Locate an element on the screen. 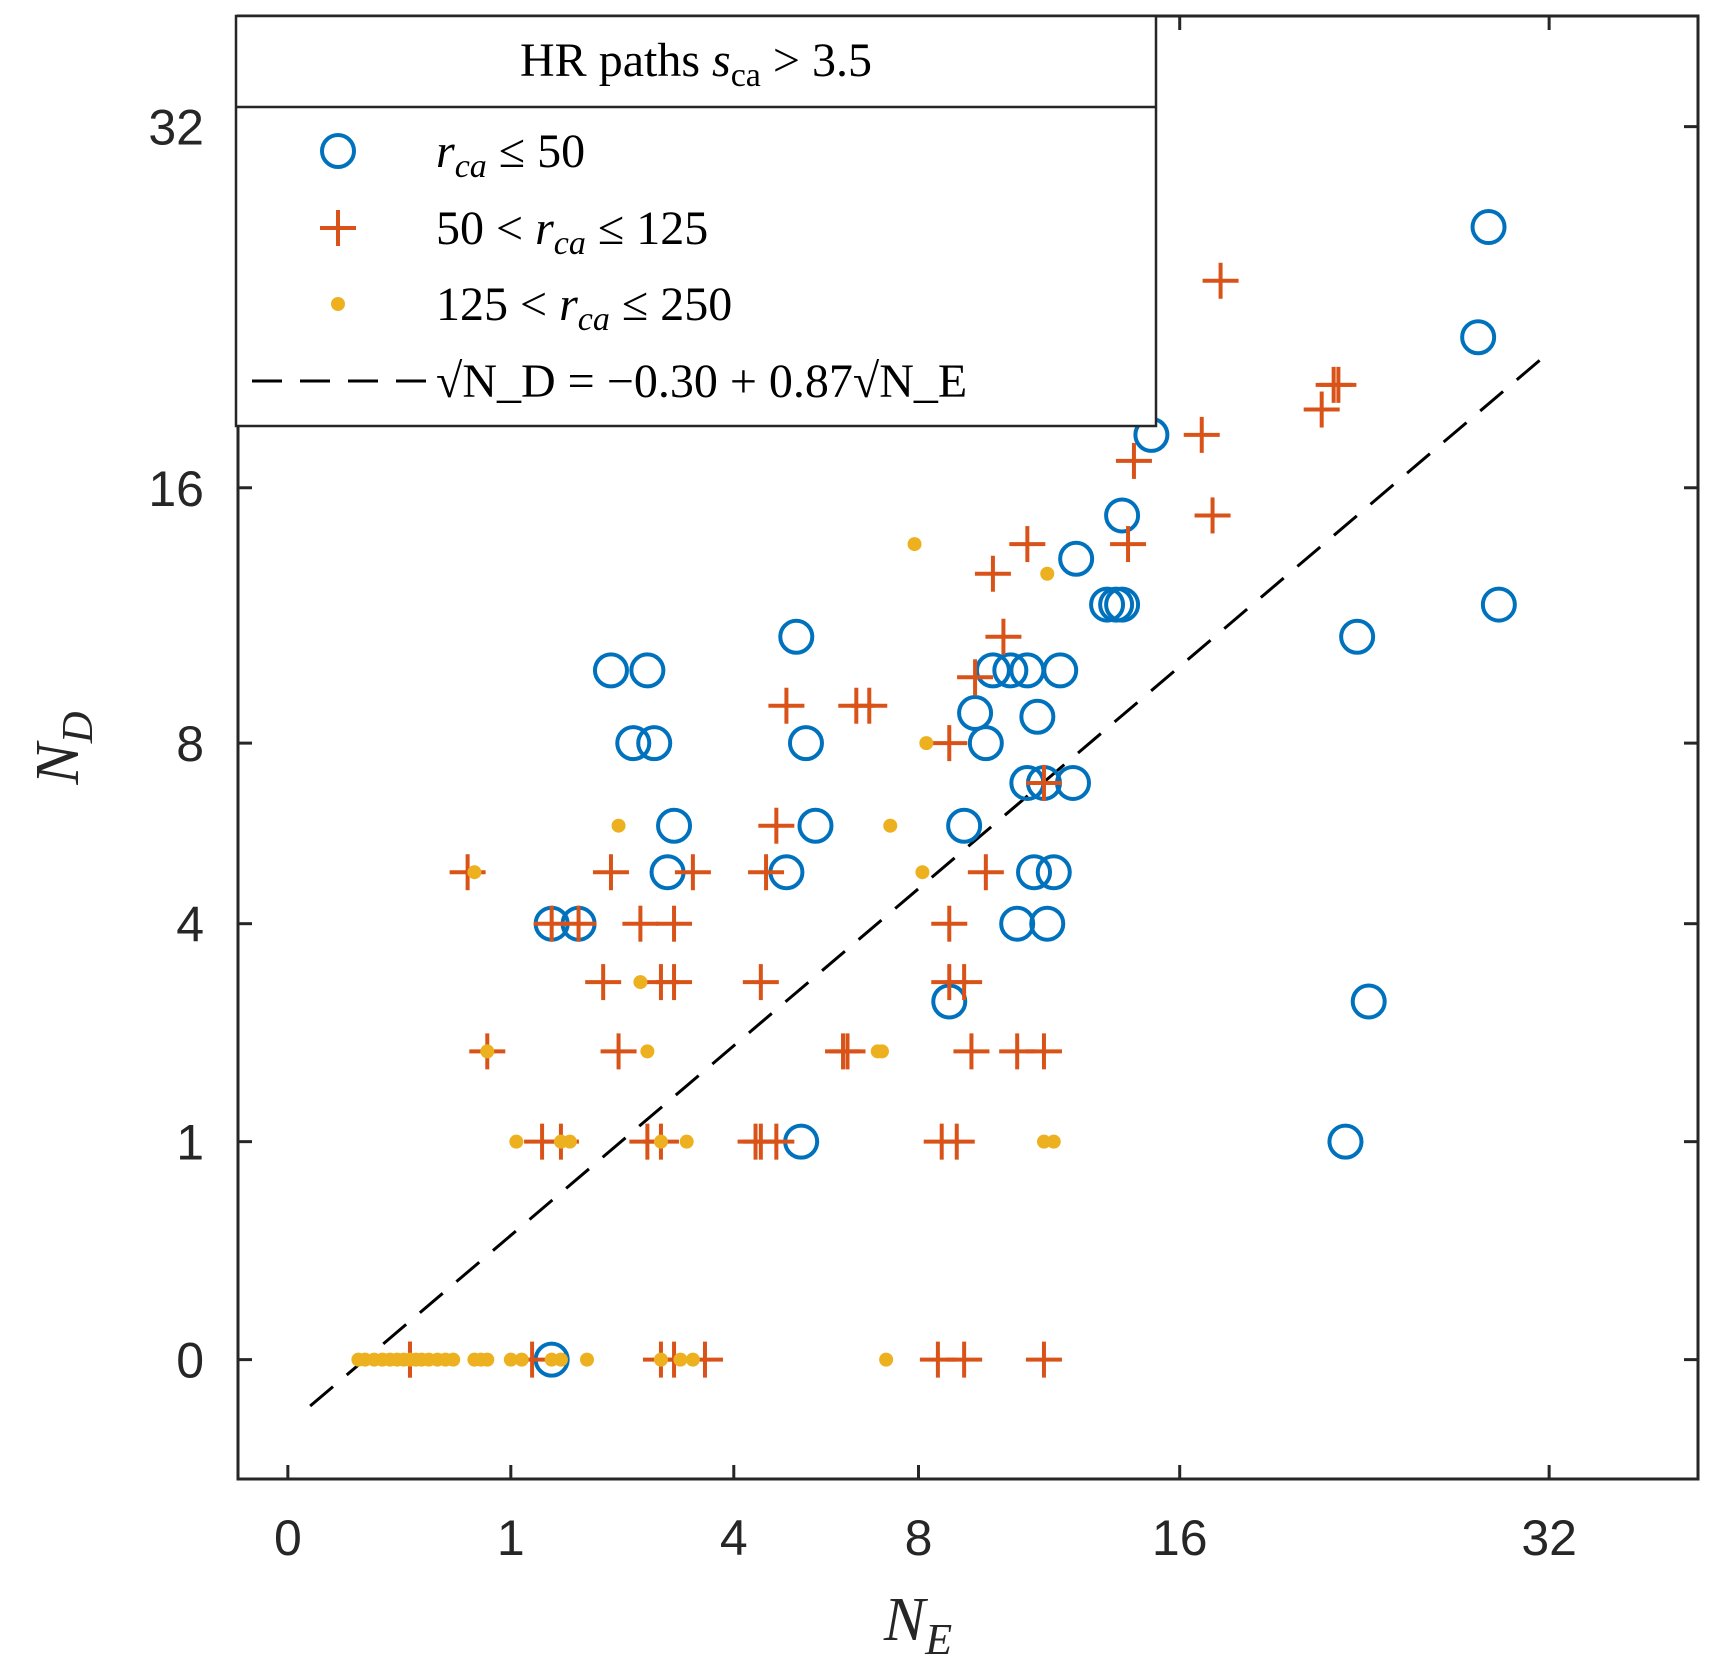 The width and height of the screenshot is (1720, 1659). legend-label-series-3: 125 < rca ≤ 250 is located at coordinates (584, 308).